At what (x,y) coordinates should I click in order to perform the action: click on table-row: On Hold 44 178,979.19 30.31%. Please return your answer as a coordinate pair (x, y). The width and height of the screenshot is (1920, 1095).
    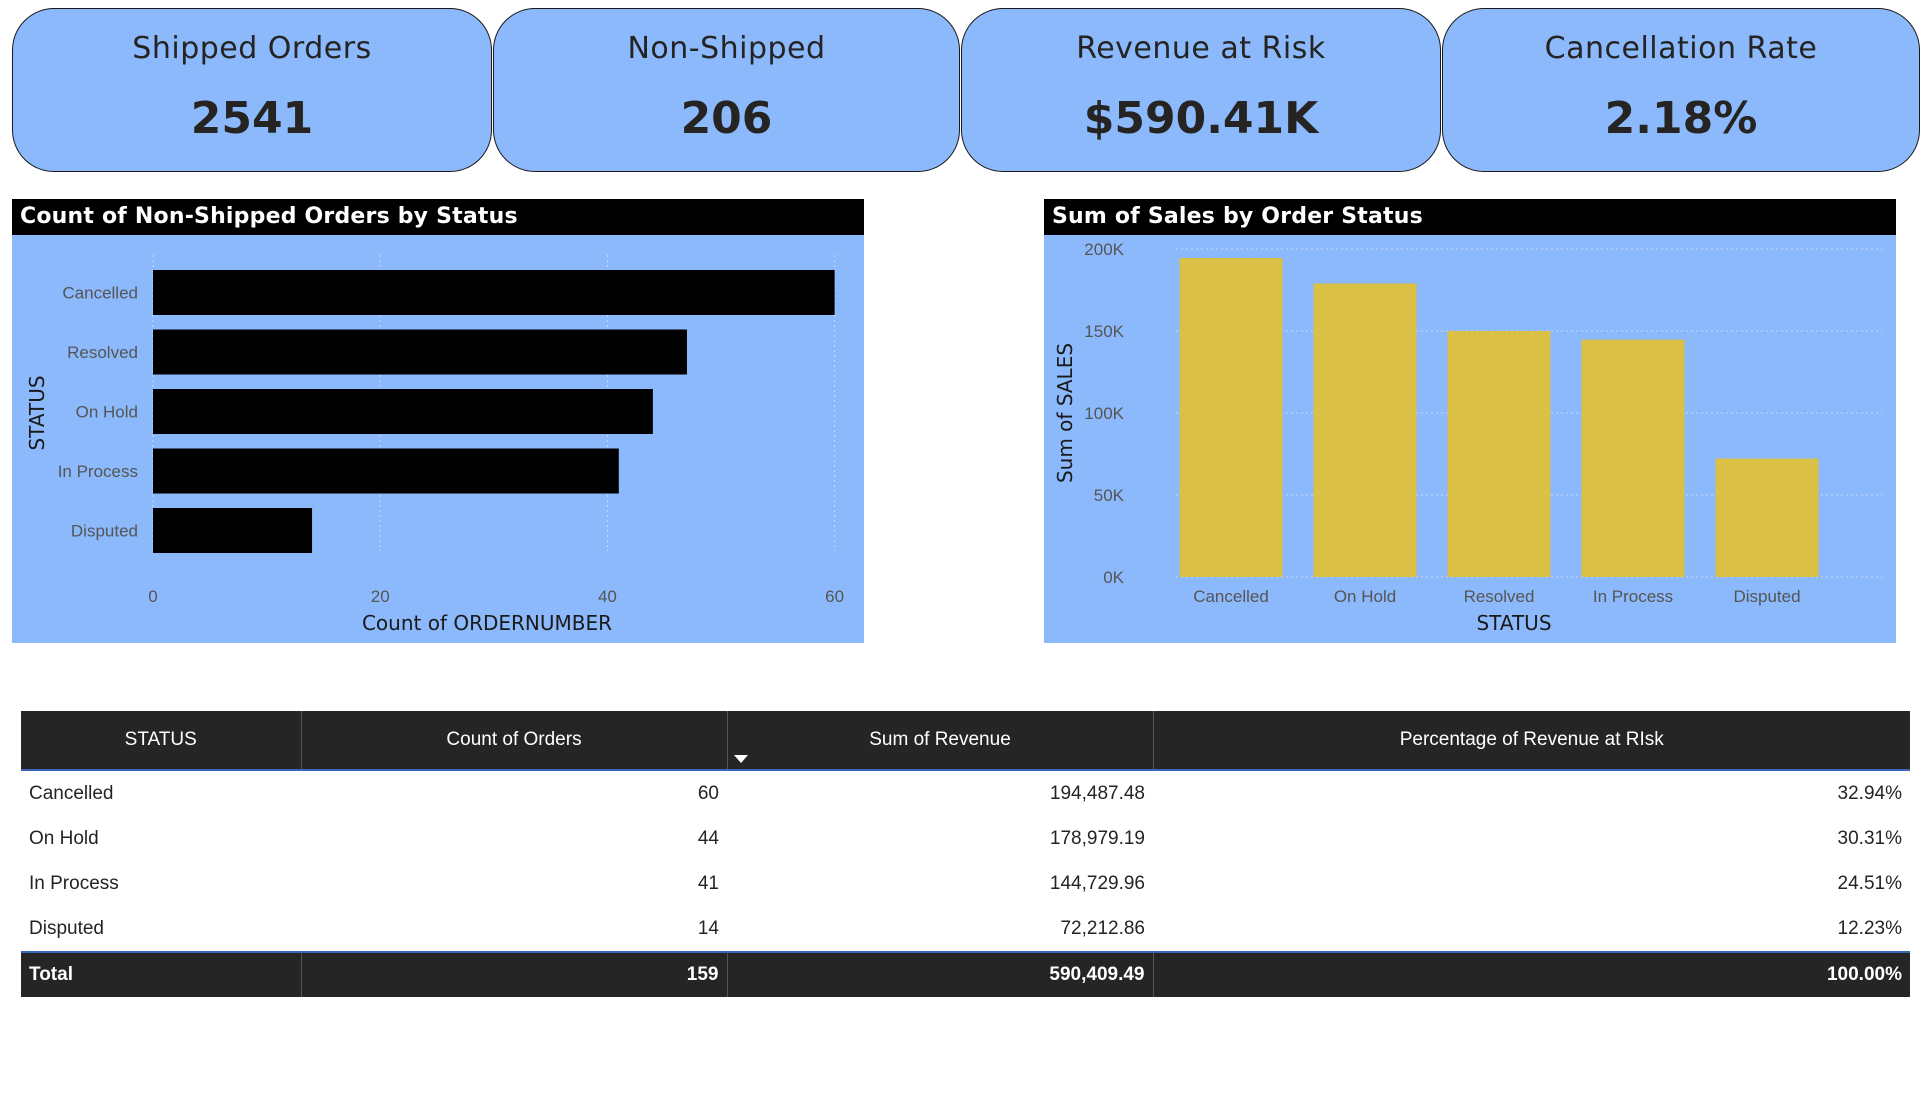
    Looking at the image, I should click on (965, 838).